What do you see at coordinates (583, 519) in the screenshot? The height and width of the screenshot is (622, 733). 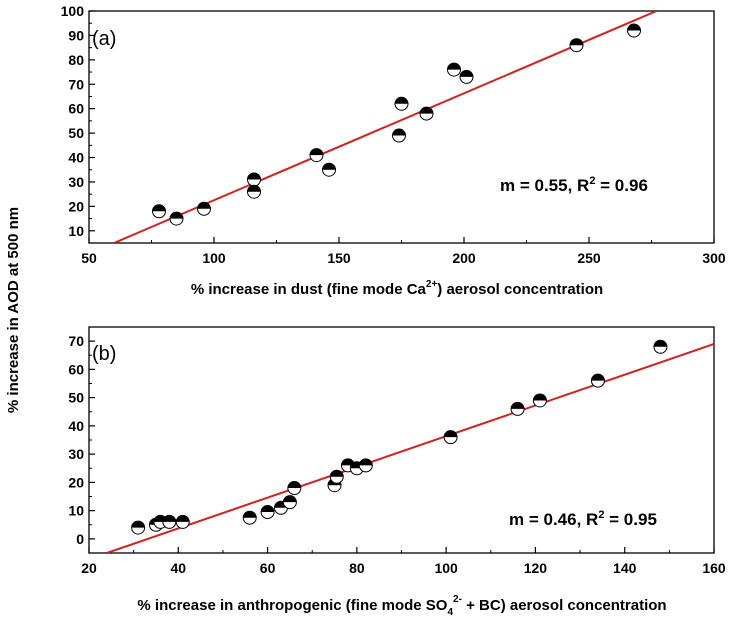 I see `panel-b-annotation: m = 0.46, R2 = 0.95` at bounding box center [583, 519].